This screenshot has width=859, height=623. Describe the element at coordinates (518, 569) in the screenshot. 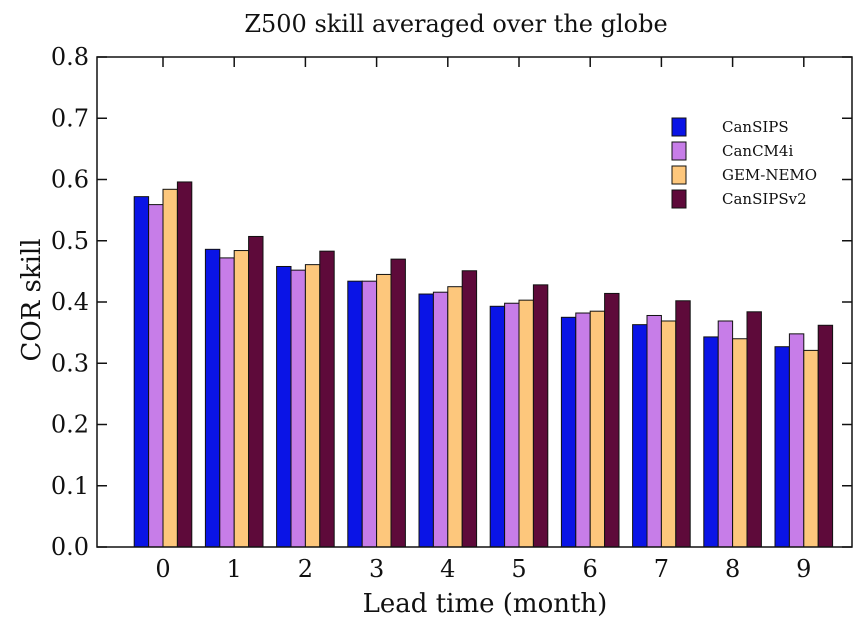

I see `x-tick-label: 5` at that location.